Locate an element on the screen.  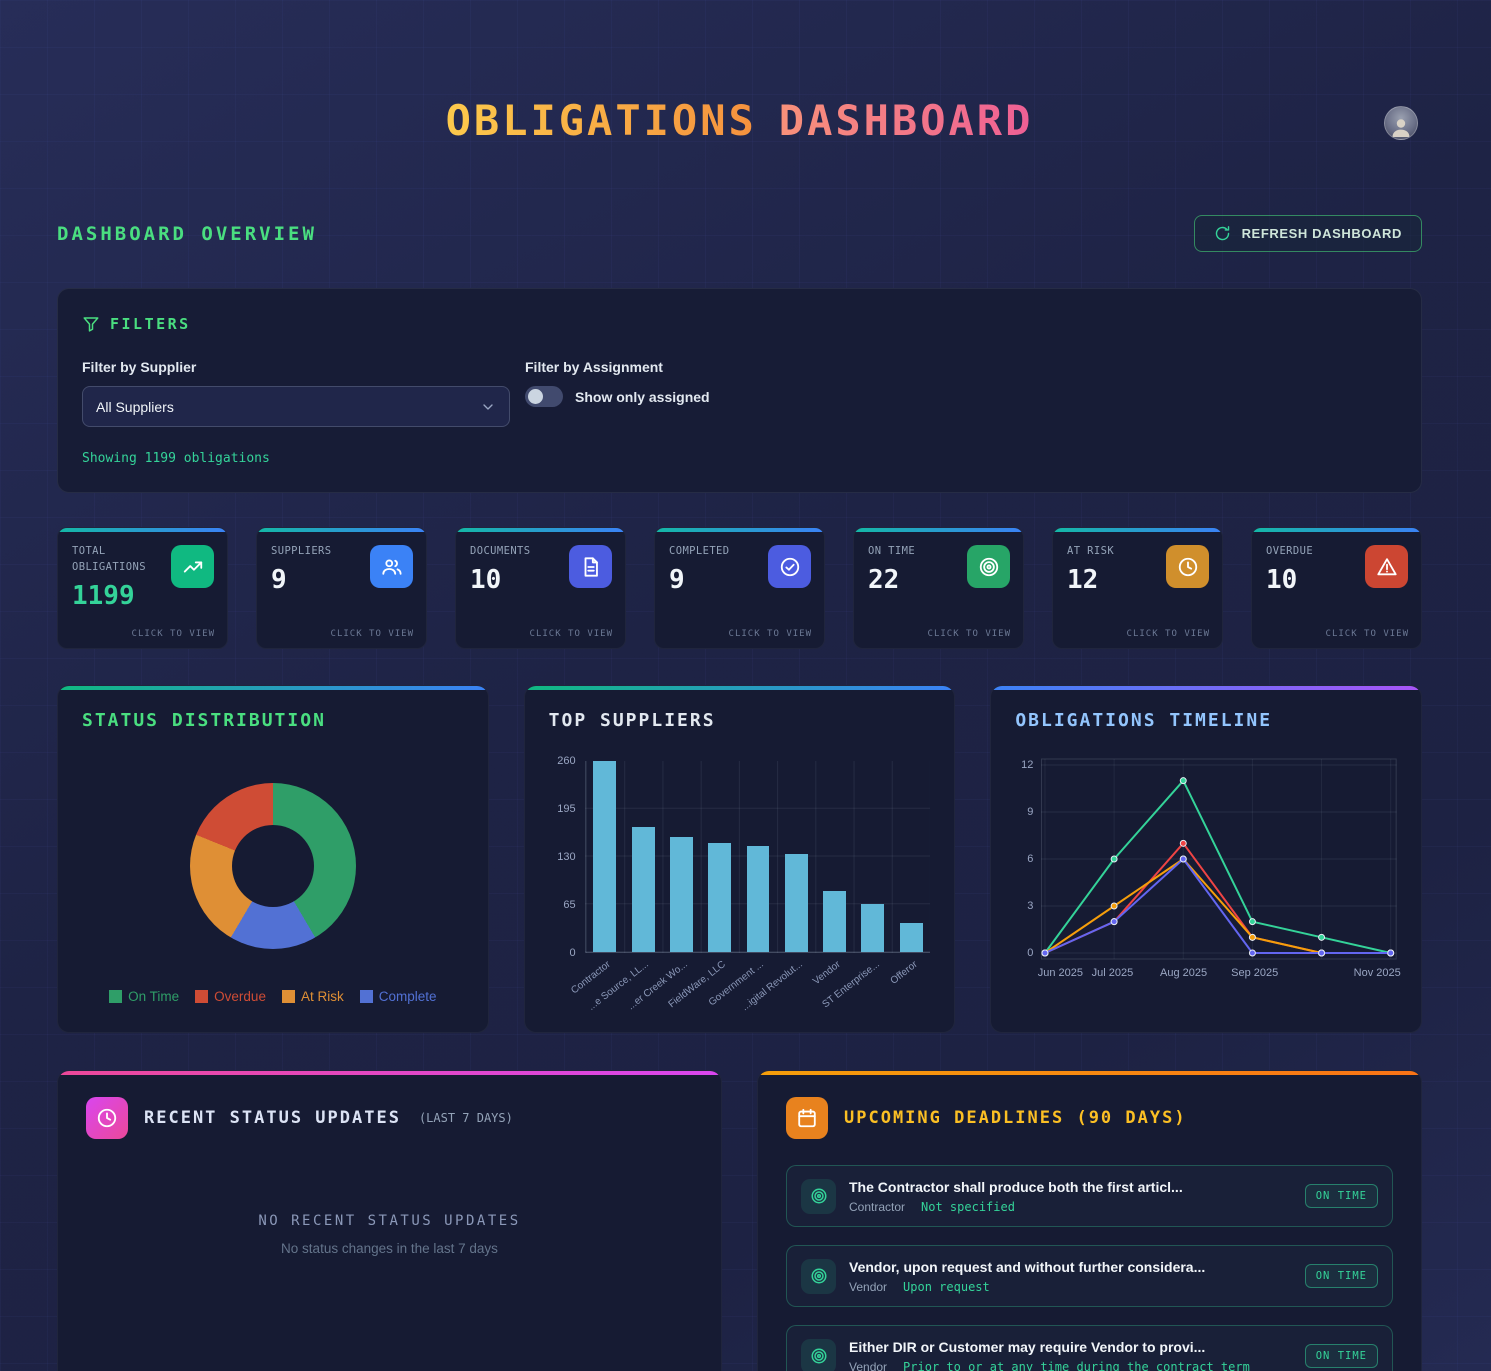
assignment-filter-label: Filter by Assignment is located at coordinates (594, 367).